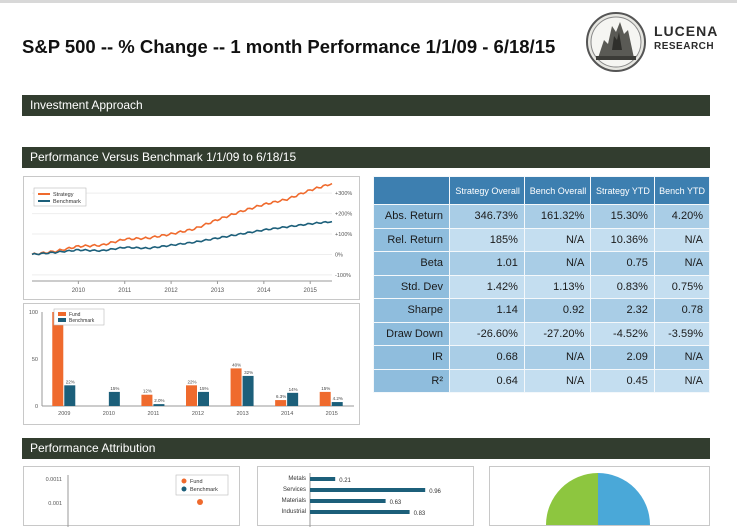 The image size is (737, 532). I want to click on allocation-pie-chart, so click(598, 499).